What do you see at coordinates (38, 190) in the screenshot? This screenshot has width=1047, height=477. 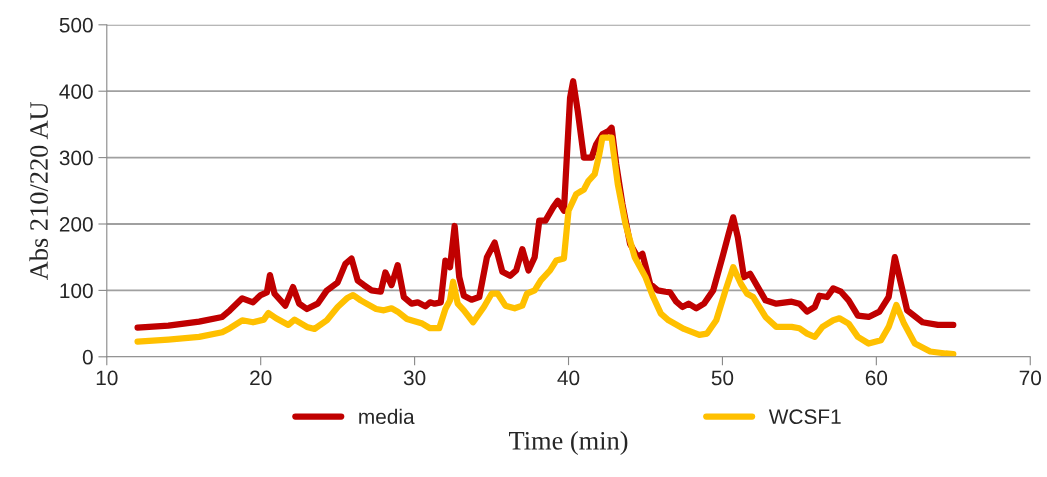 I see `y-axis-title: Abs 210/220 AU` at bounding box center [38, 190].